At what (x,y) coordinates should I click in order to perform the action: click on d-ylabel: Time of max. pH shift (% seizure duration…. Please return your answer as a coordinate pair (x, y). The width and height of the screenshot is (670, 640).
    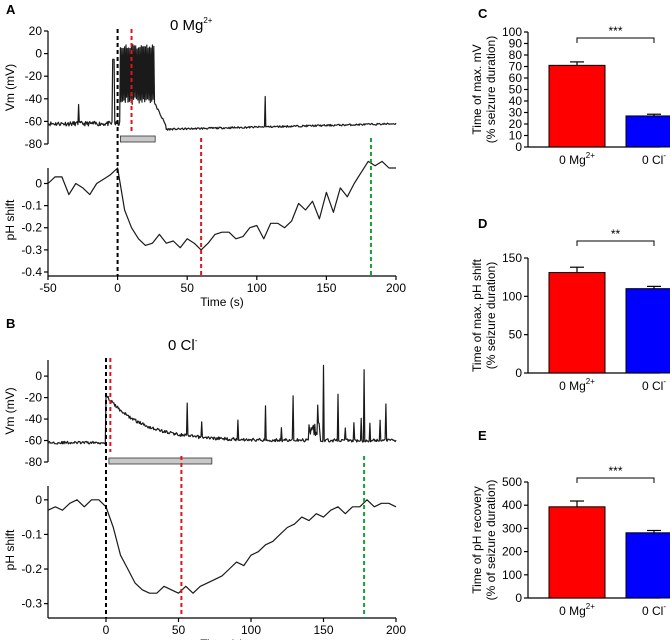
    Looking at the image, I should click on (484, 315).